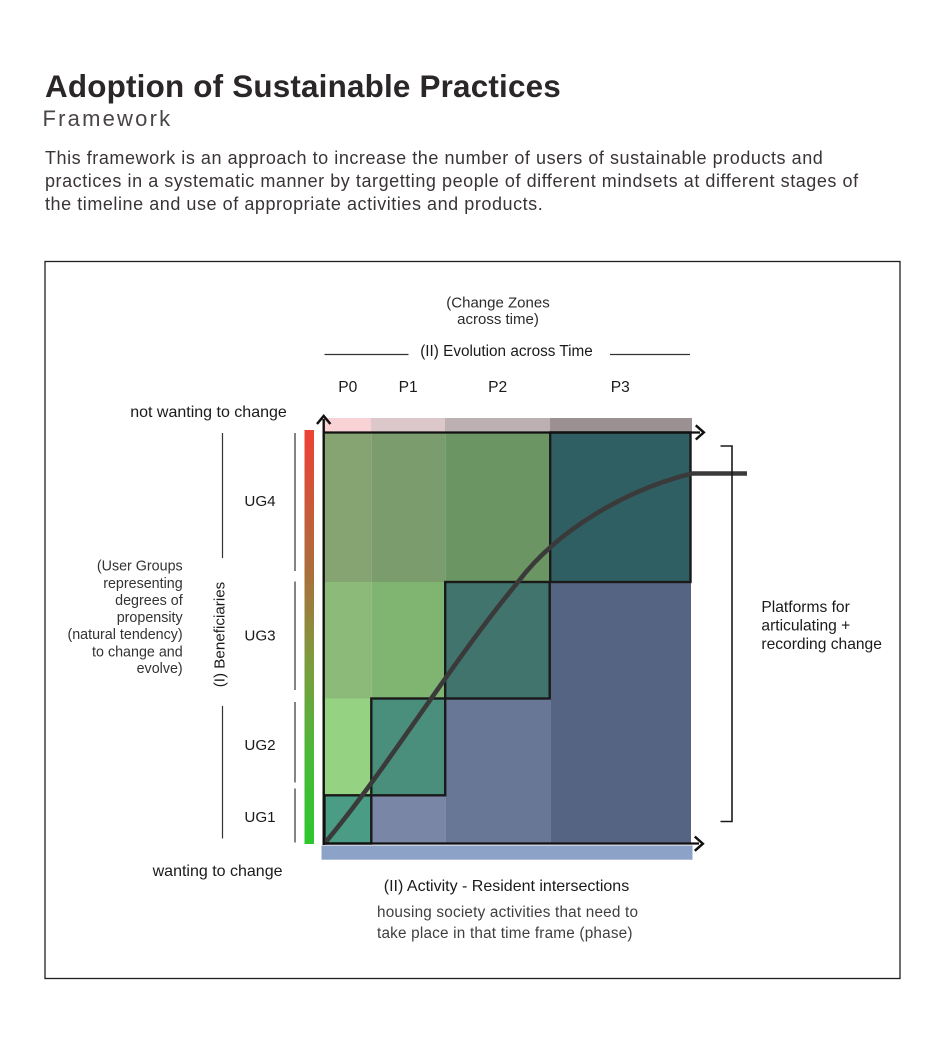 This screenshot has height=1058, width=942. Describe the element at coordinates (497, 303) in the screenshot. I see `svg-text: (Change Zones` at that location.